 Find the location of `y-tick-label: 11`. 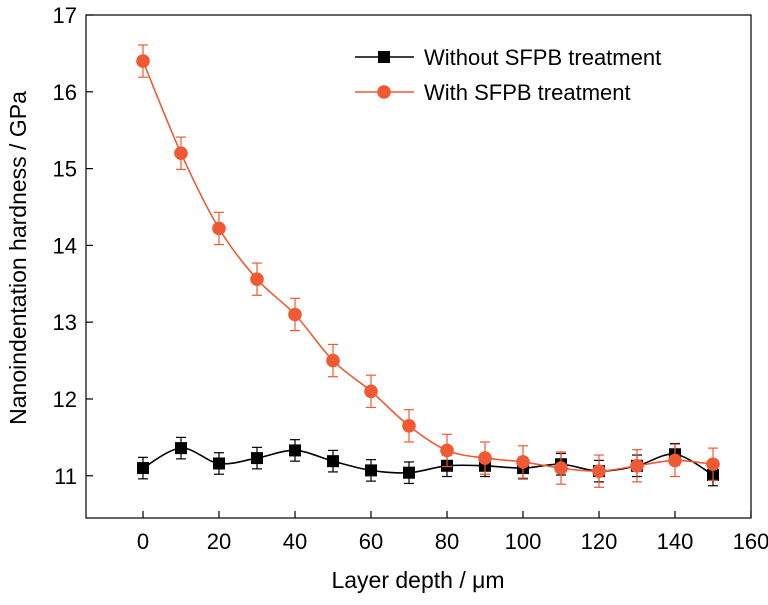

y-tick-label: 11 is located at coordinates (65, 476).